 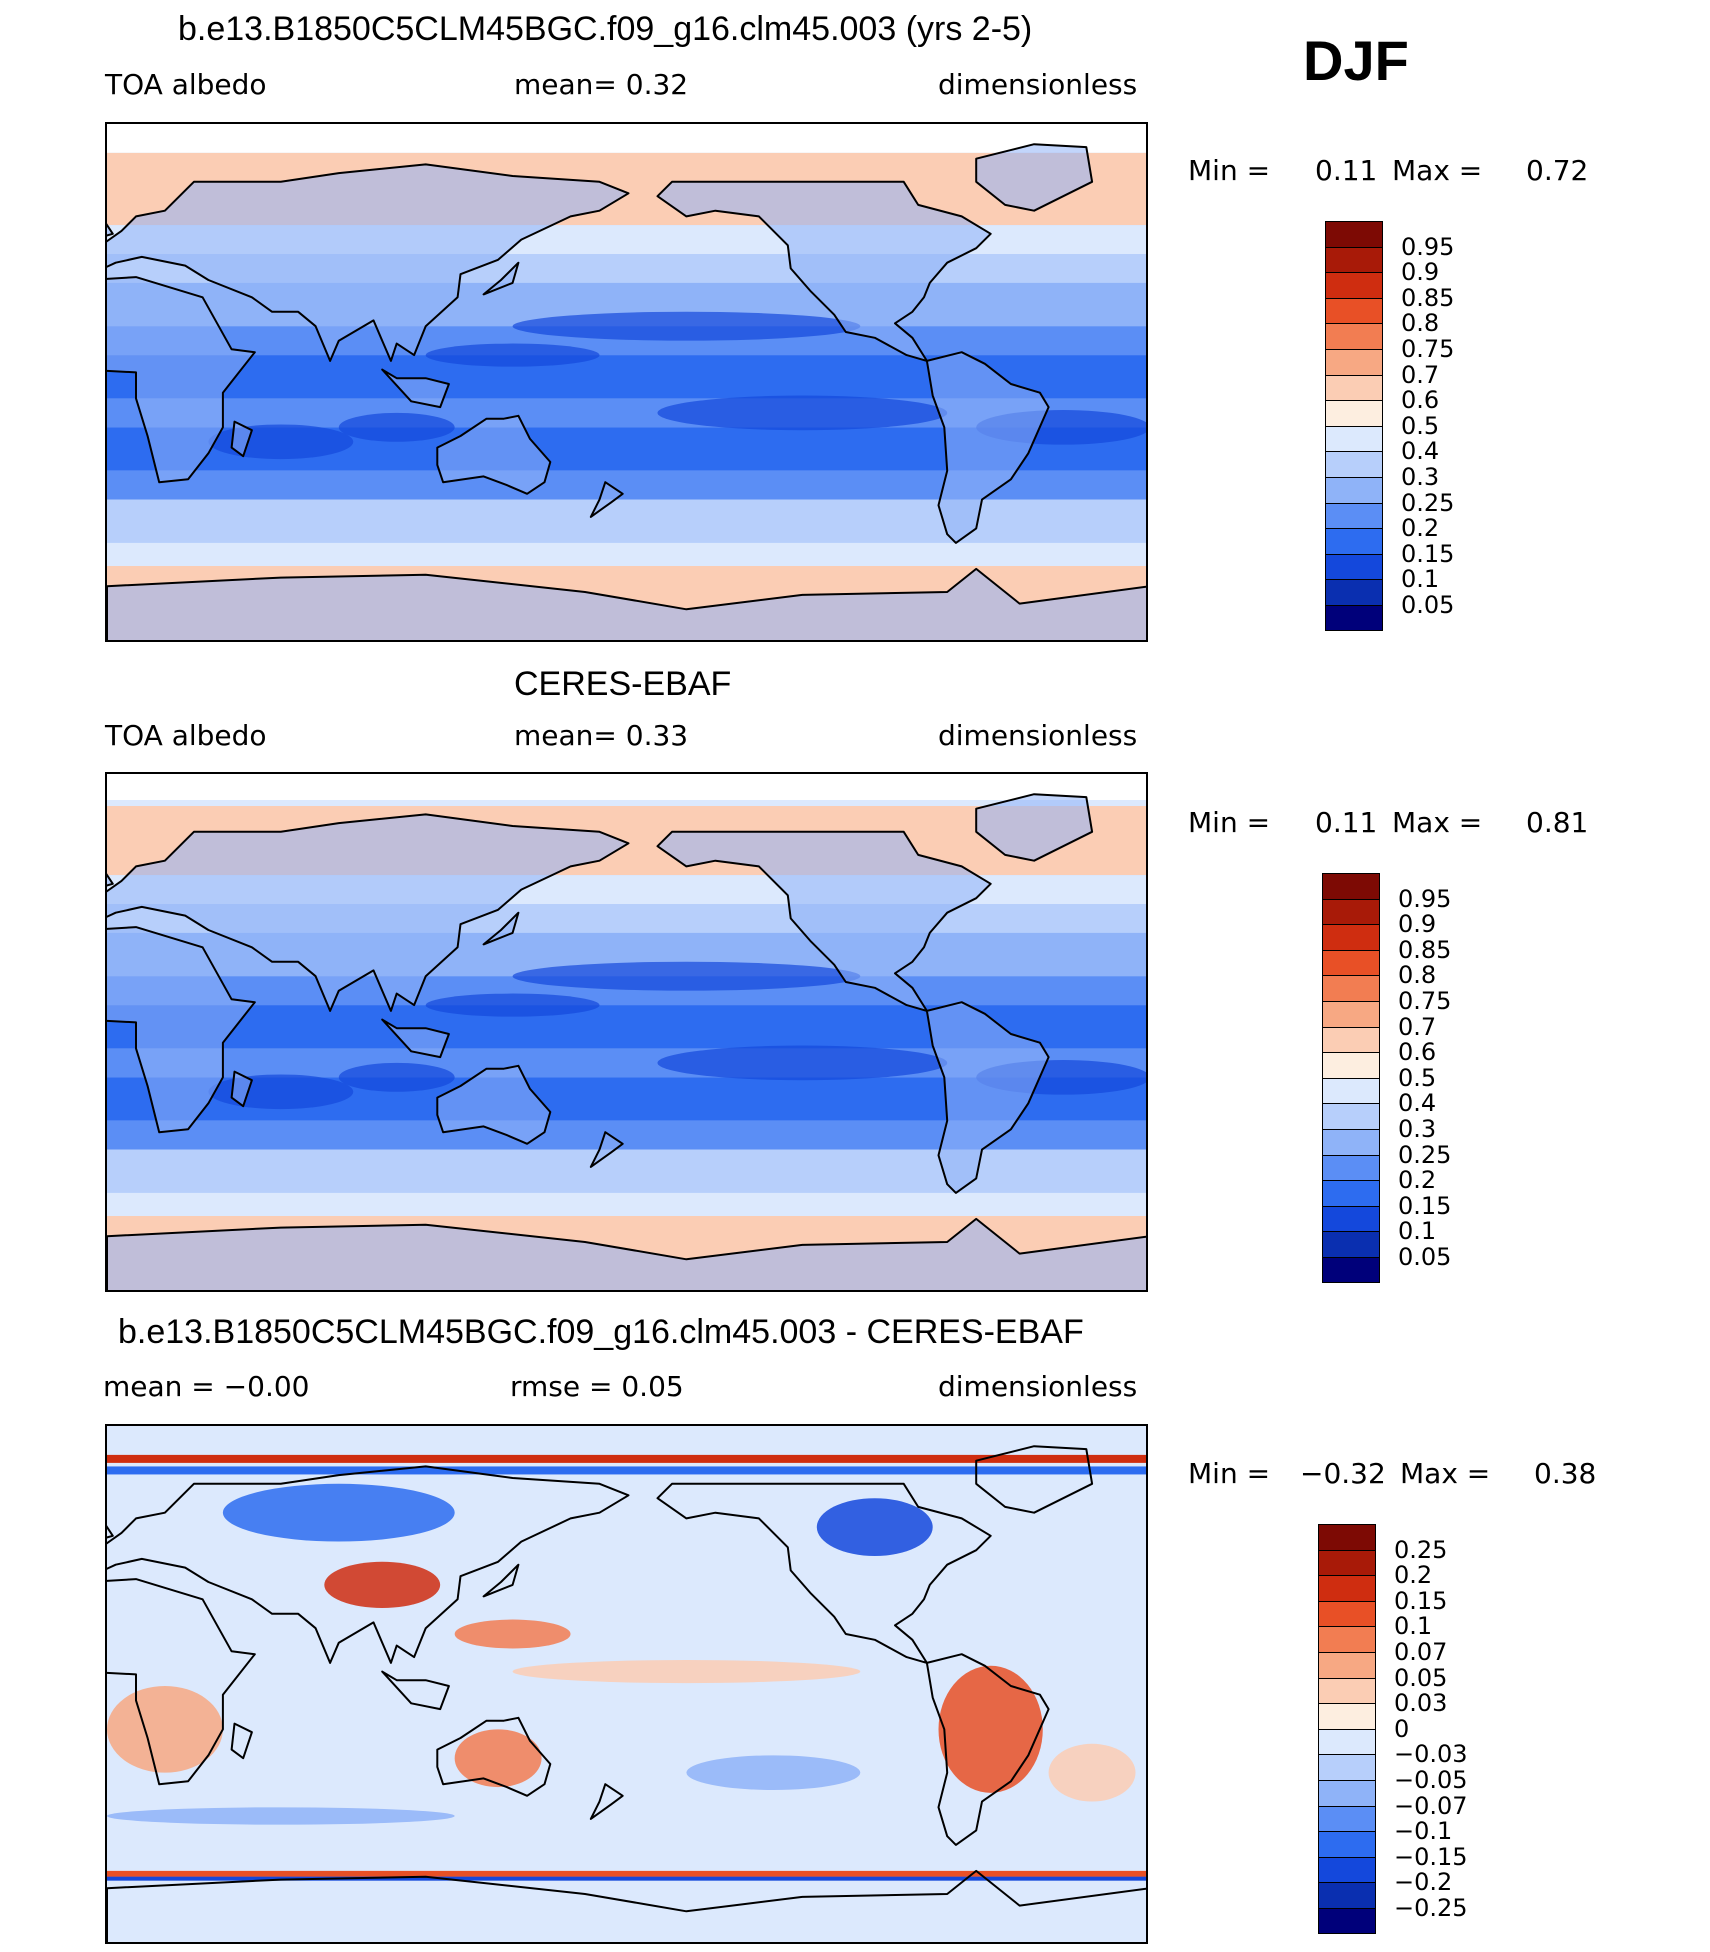 I want to click on colorbar-tick-label: 0.7, so click(x=1417, y=1026).